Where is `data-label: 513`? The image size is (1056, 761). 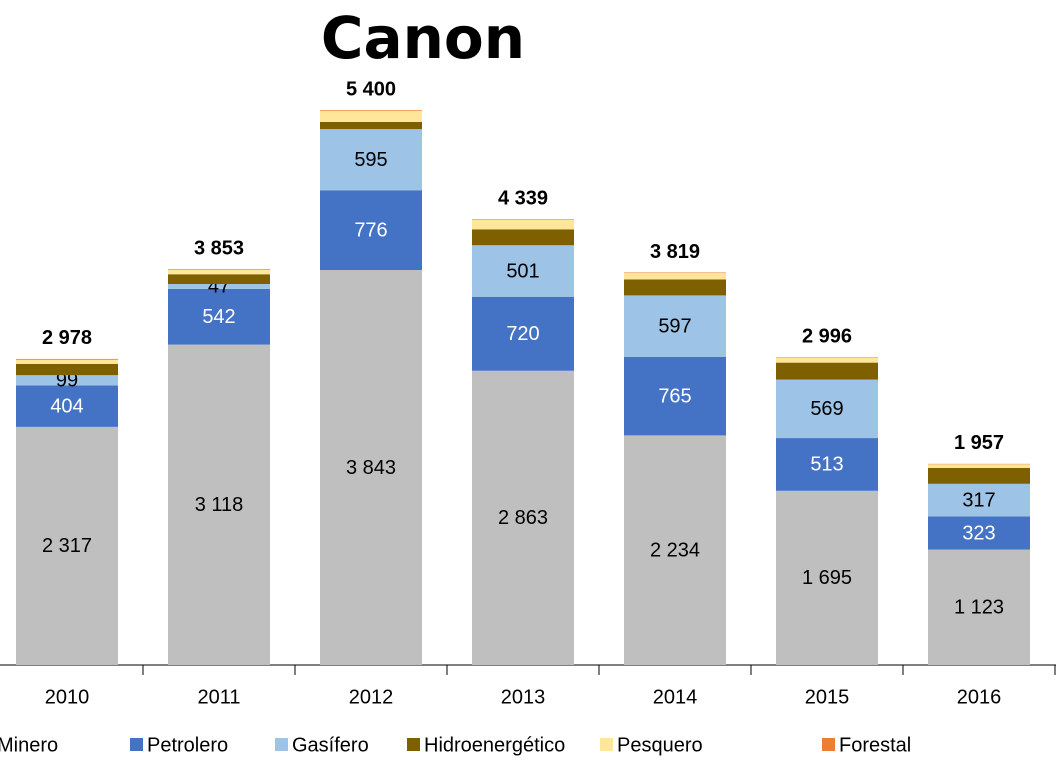 data-label: 513 is located at coordinates (826, 465).